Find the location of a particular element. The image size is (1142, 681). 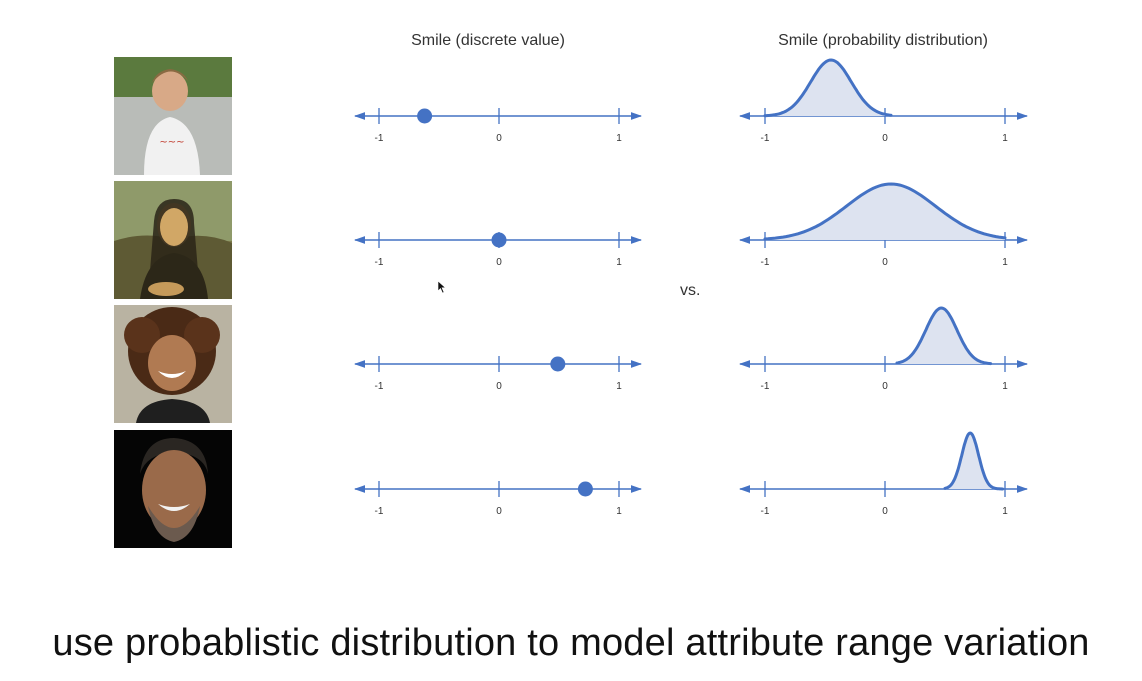

distribution-tick-label-0: -1 is located at coordinates (765, 138).